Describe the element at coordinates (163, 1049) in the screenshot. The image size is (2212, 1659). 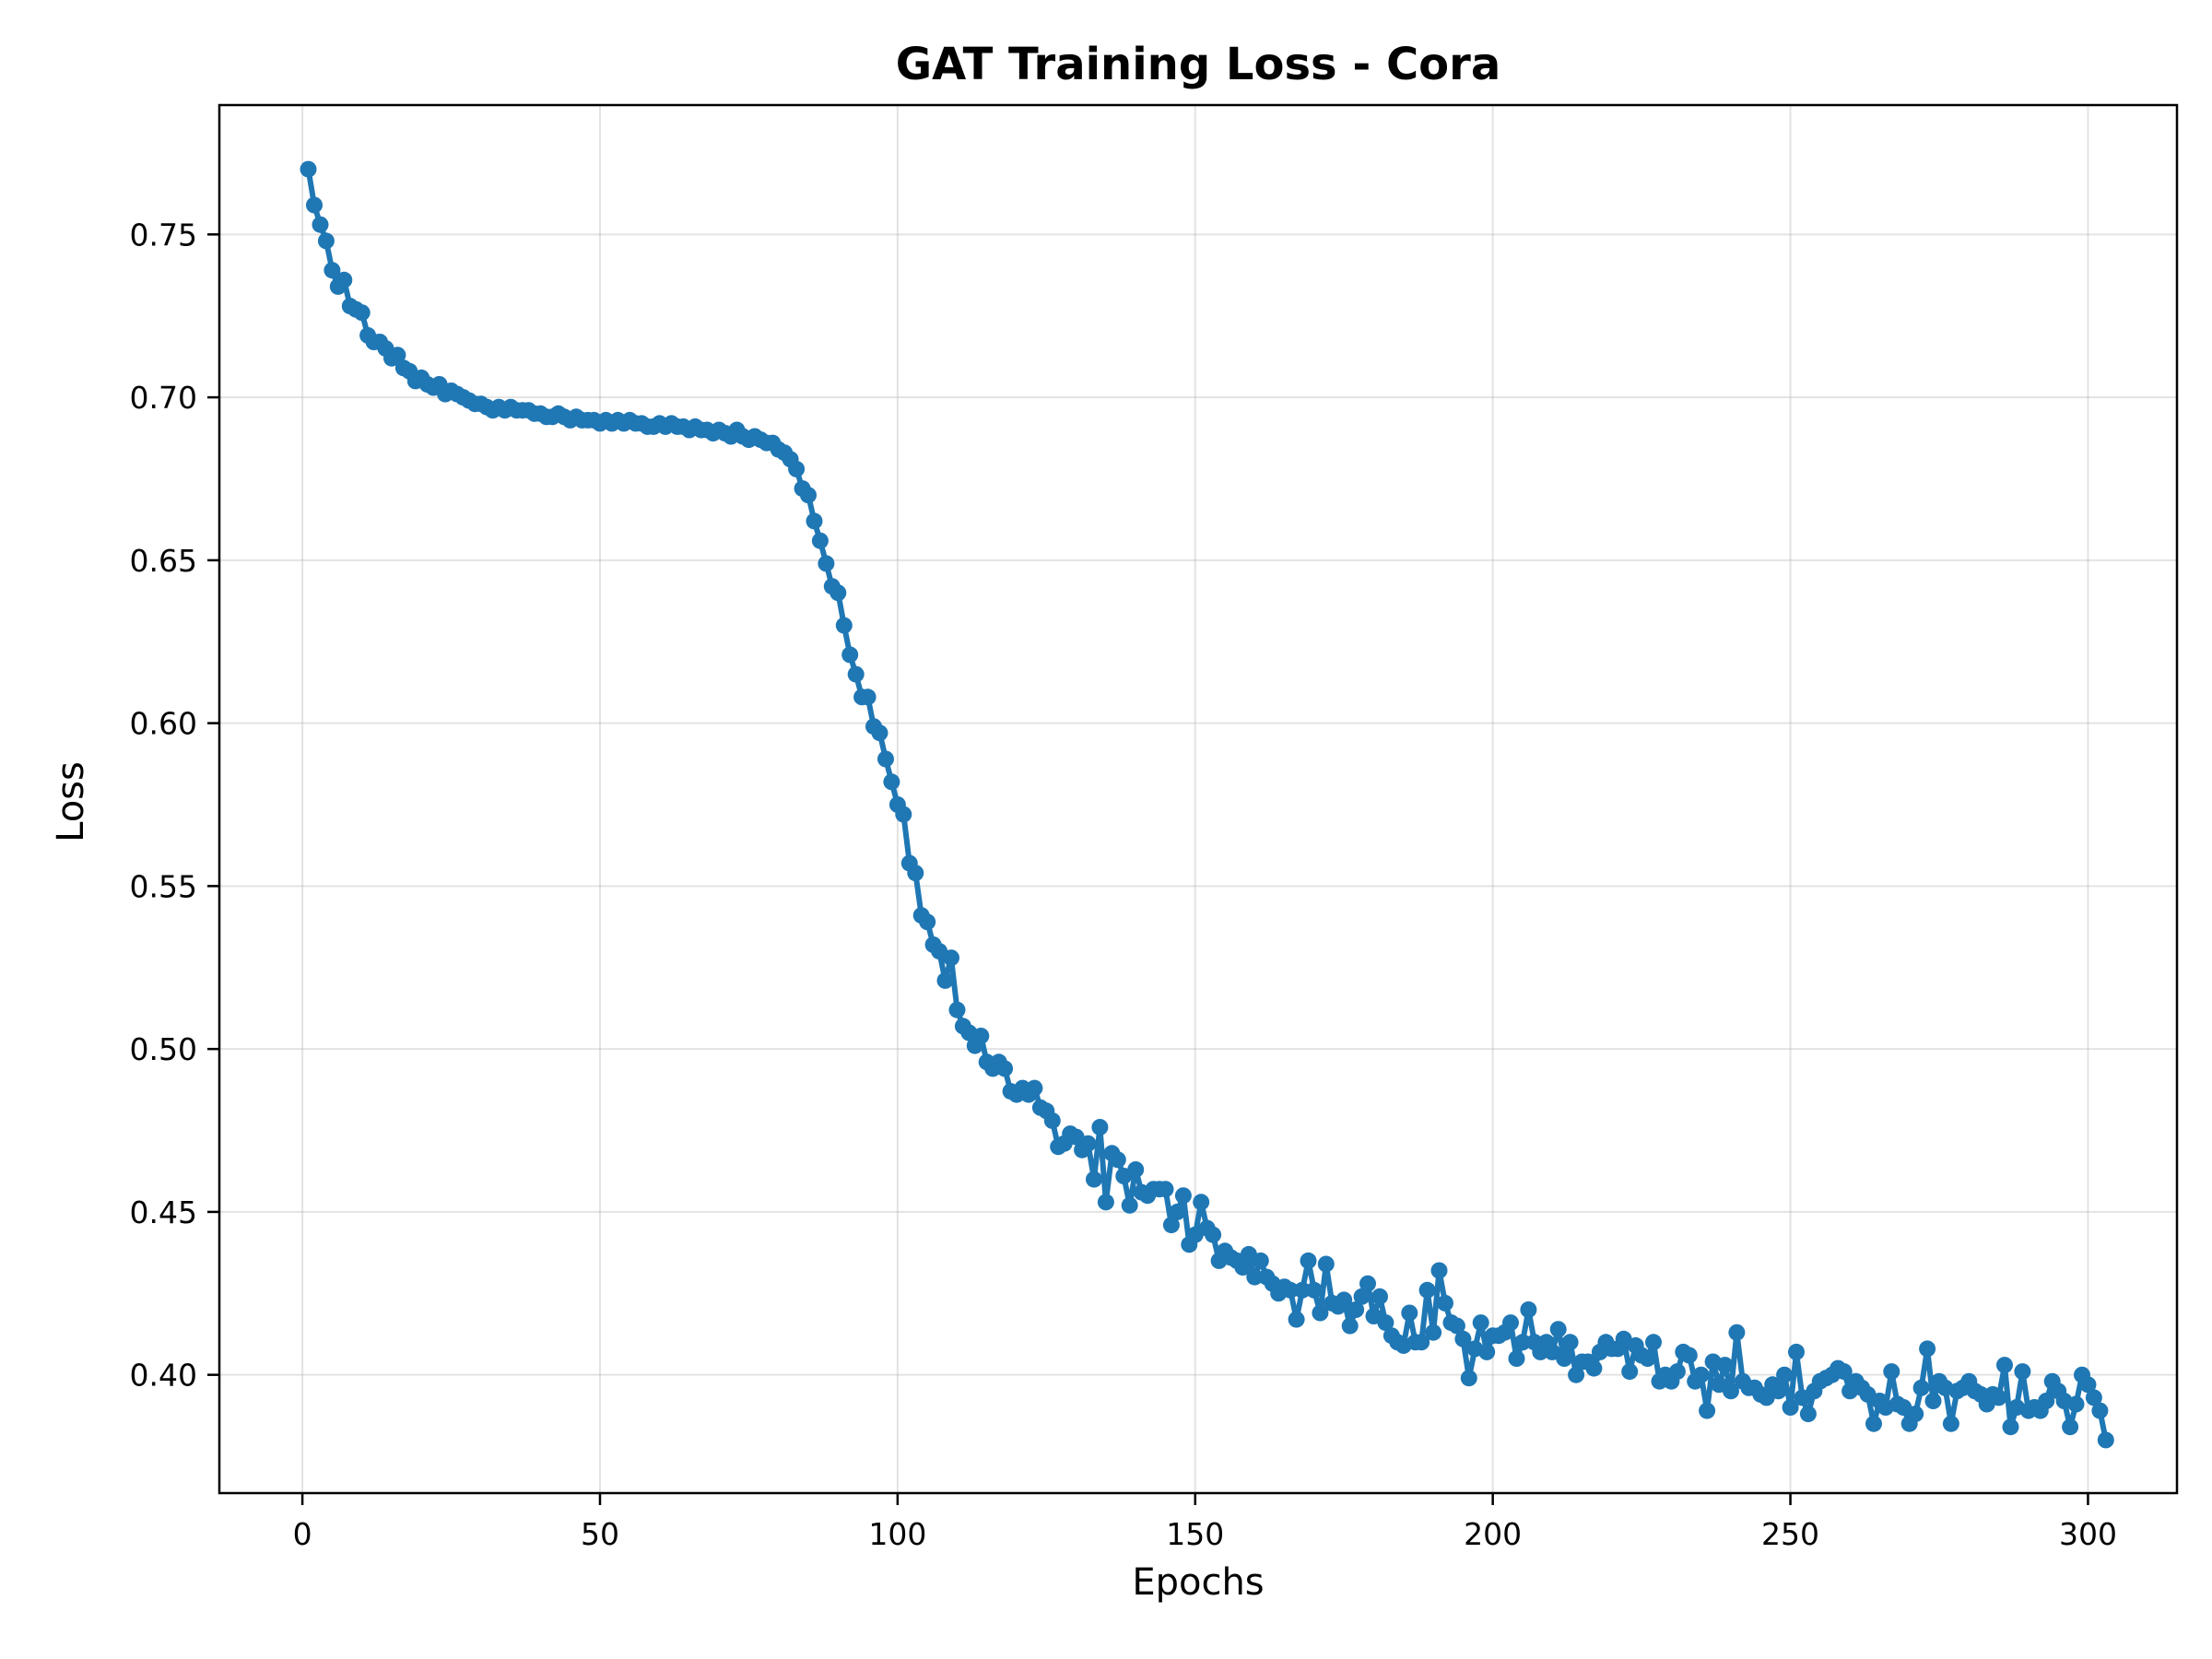
I see `y-tick-label: 0.50` at that location.